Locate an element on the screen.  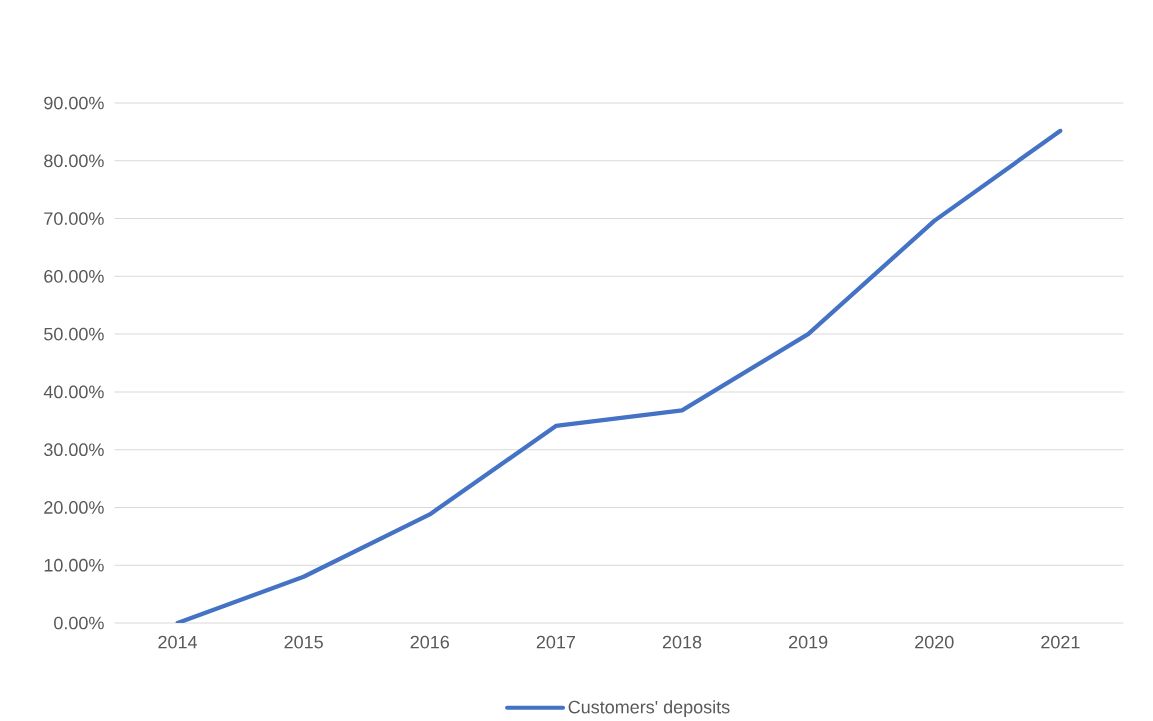
y-tick-label: 90.00% is located at coordinates (74, 103).